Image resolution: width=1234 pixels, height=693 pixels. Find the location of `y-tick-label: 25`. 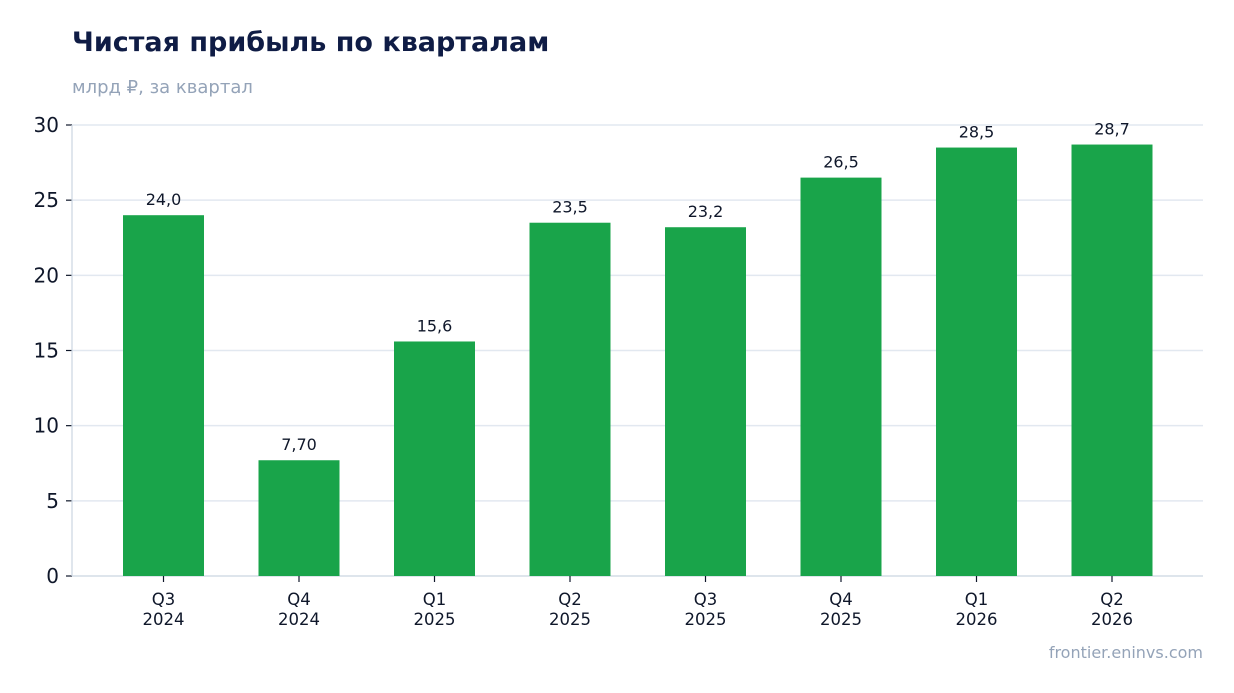

y-tick-label: 25 is located at coordinates (46, 200).